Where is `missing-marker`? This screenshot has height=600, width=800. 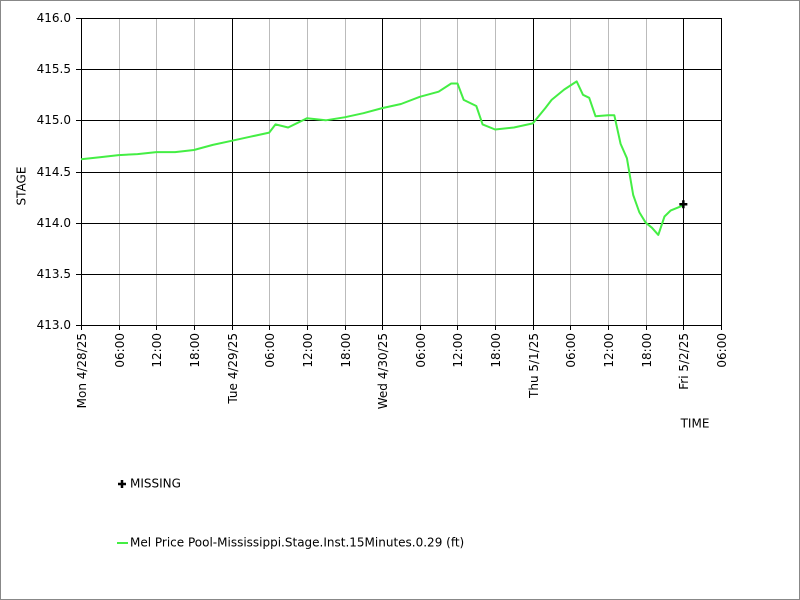 missing-marker is located at coordinates (683, 204).